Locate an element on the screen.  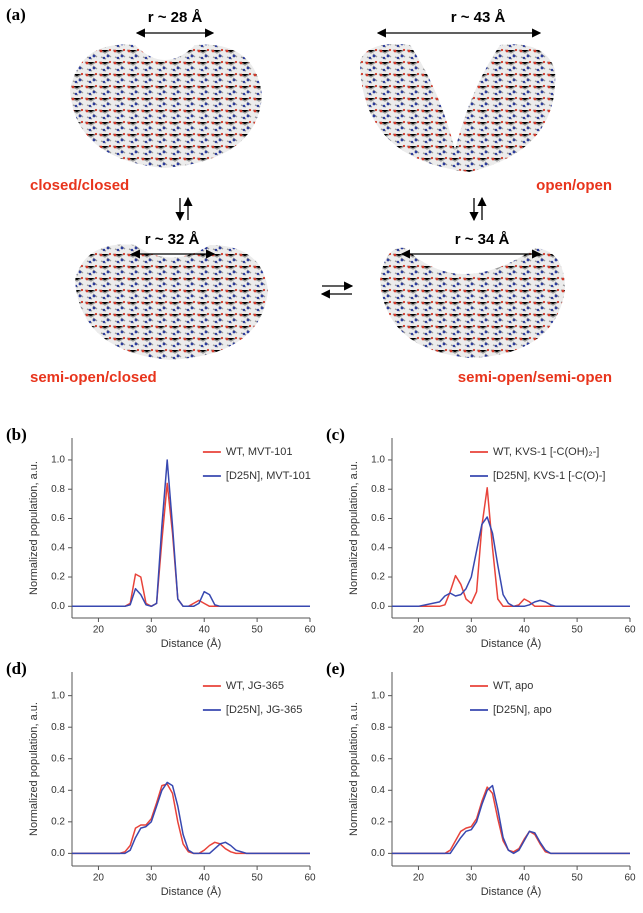
panel-label: (e) is located at coordinates (335, 668).